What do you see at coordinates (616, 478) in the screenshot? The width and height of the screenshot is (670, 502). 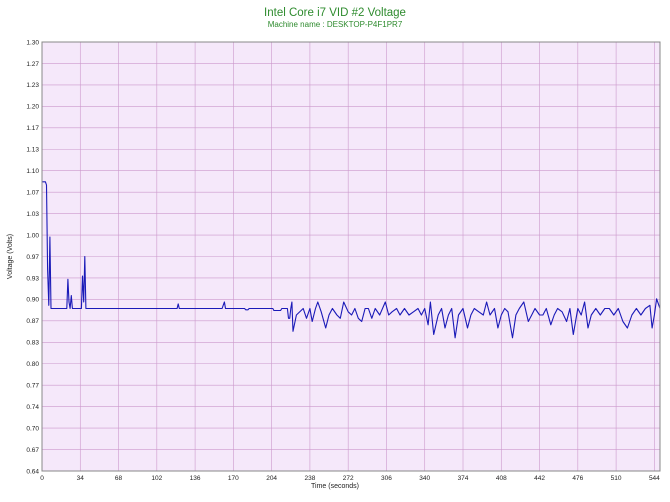 I see `x-tick-label: 510` at bounding box center [616, 478].